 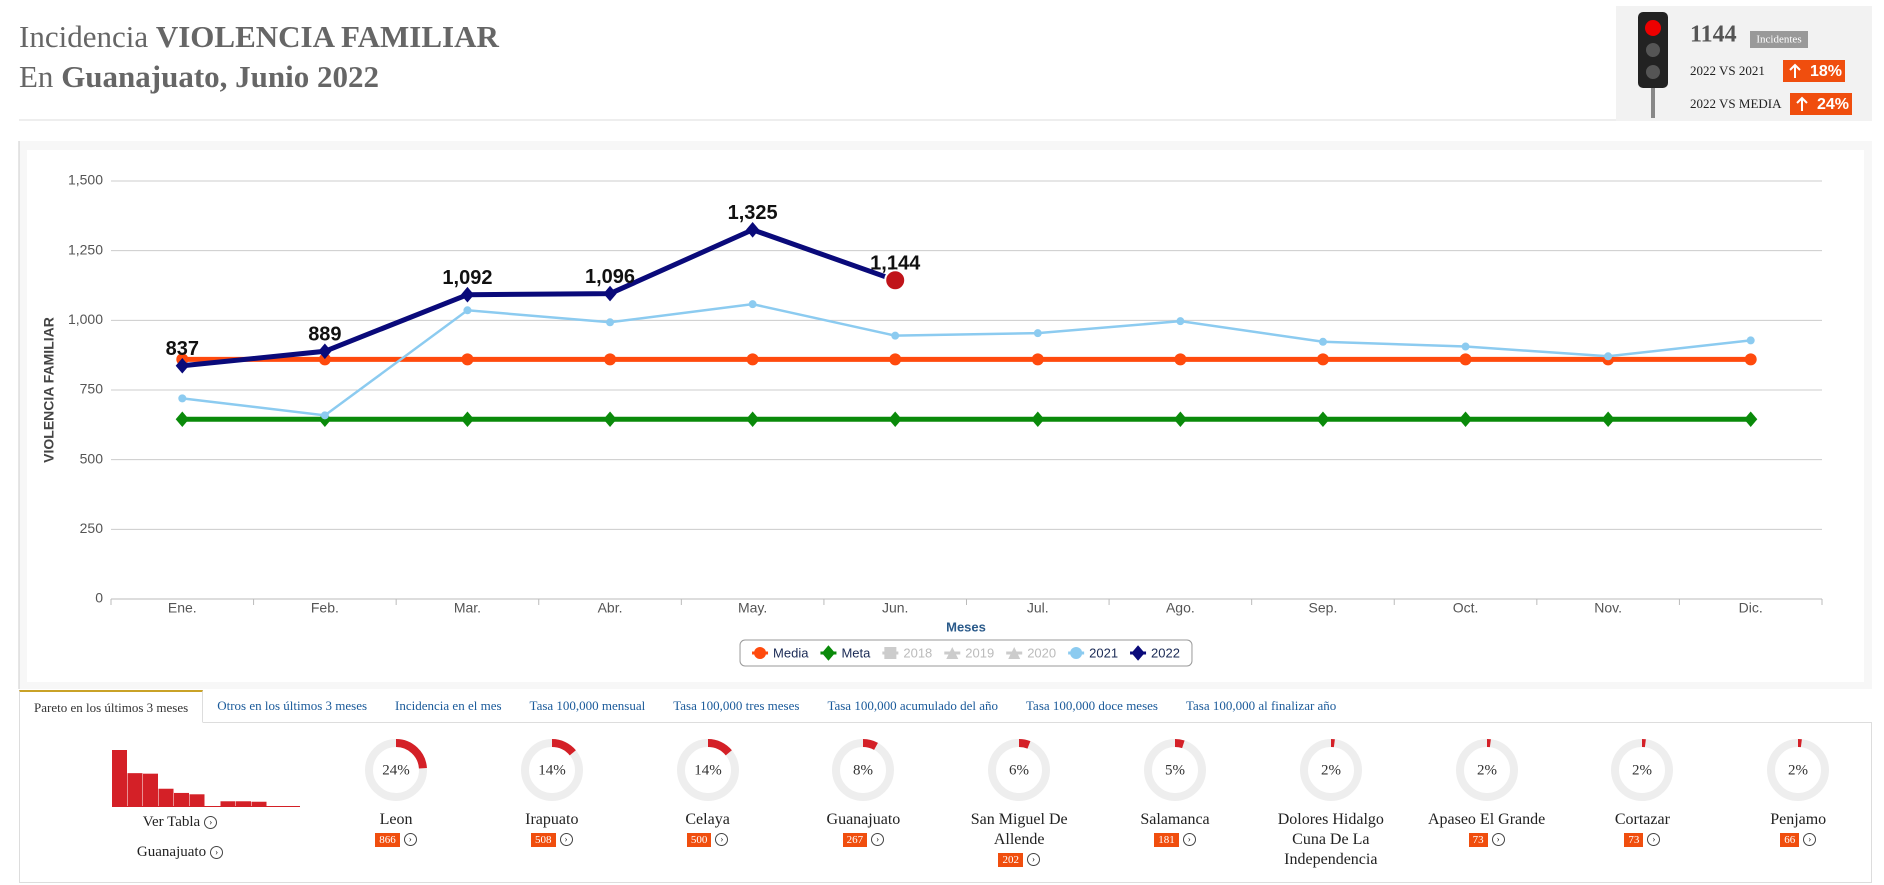 I want to click on count-badge: 66, so click(x=1790, y=840).